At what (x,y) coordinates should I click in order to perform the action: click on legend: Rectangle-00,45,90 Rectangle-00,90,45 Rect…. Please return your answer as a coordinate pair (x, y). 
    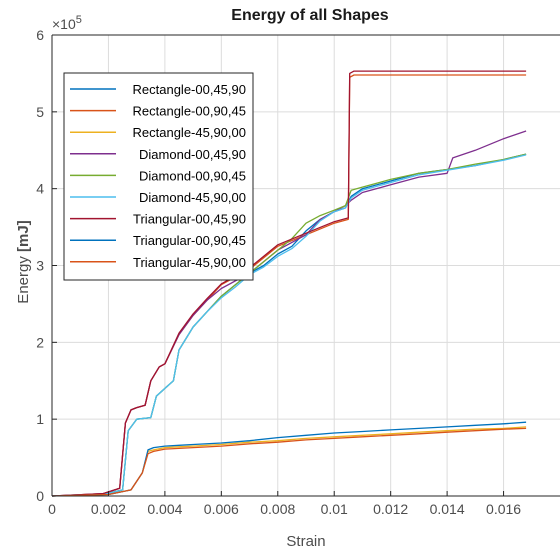
    Looking at the image, I should click on (158, 176).